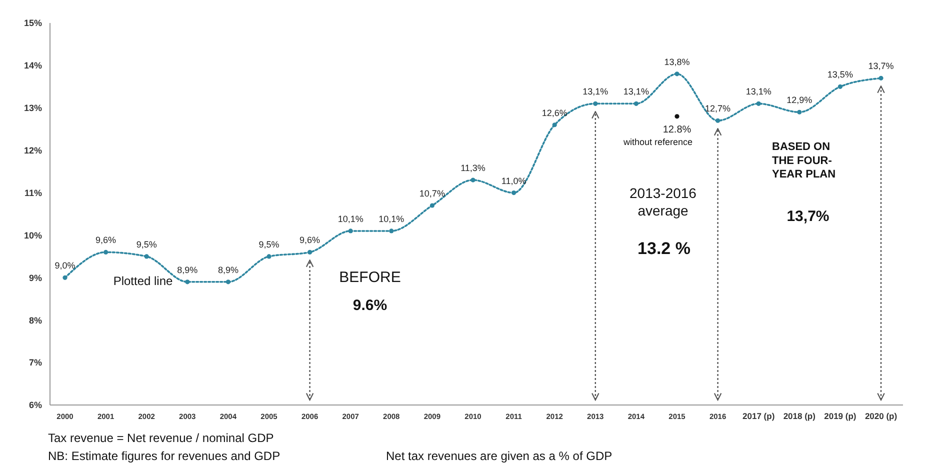 This screenshot has height=463, width=927. What do you see at coordinates (161, 438) in the screenshot?
I see `text: Tax revenue = Net revenue / nominal GDP` at bounding box center [161, 438].